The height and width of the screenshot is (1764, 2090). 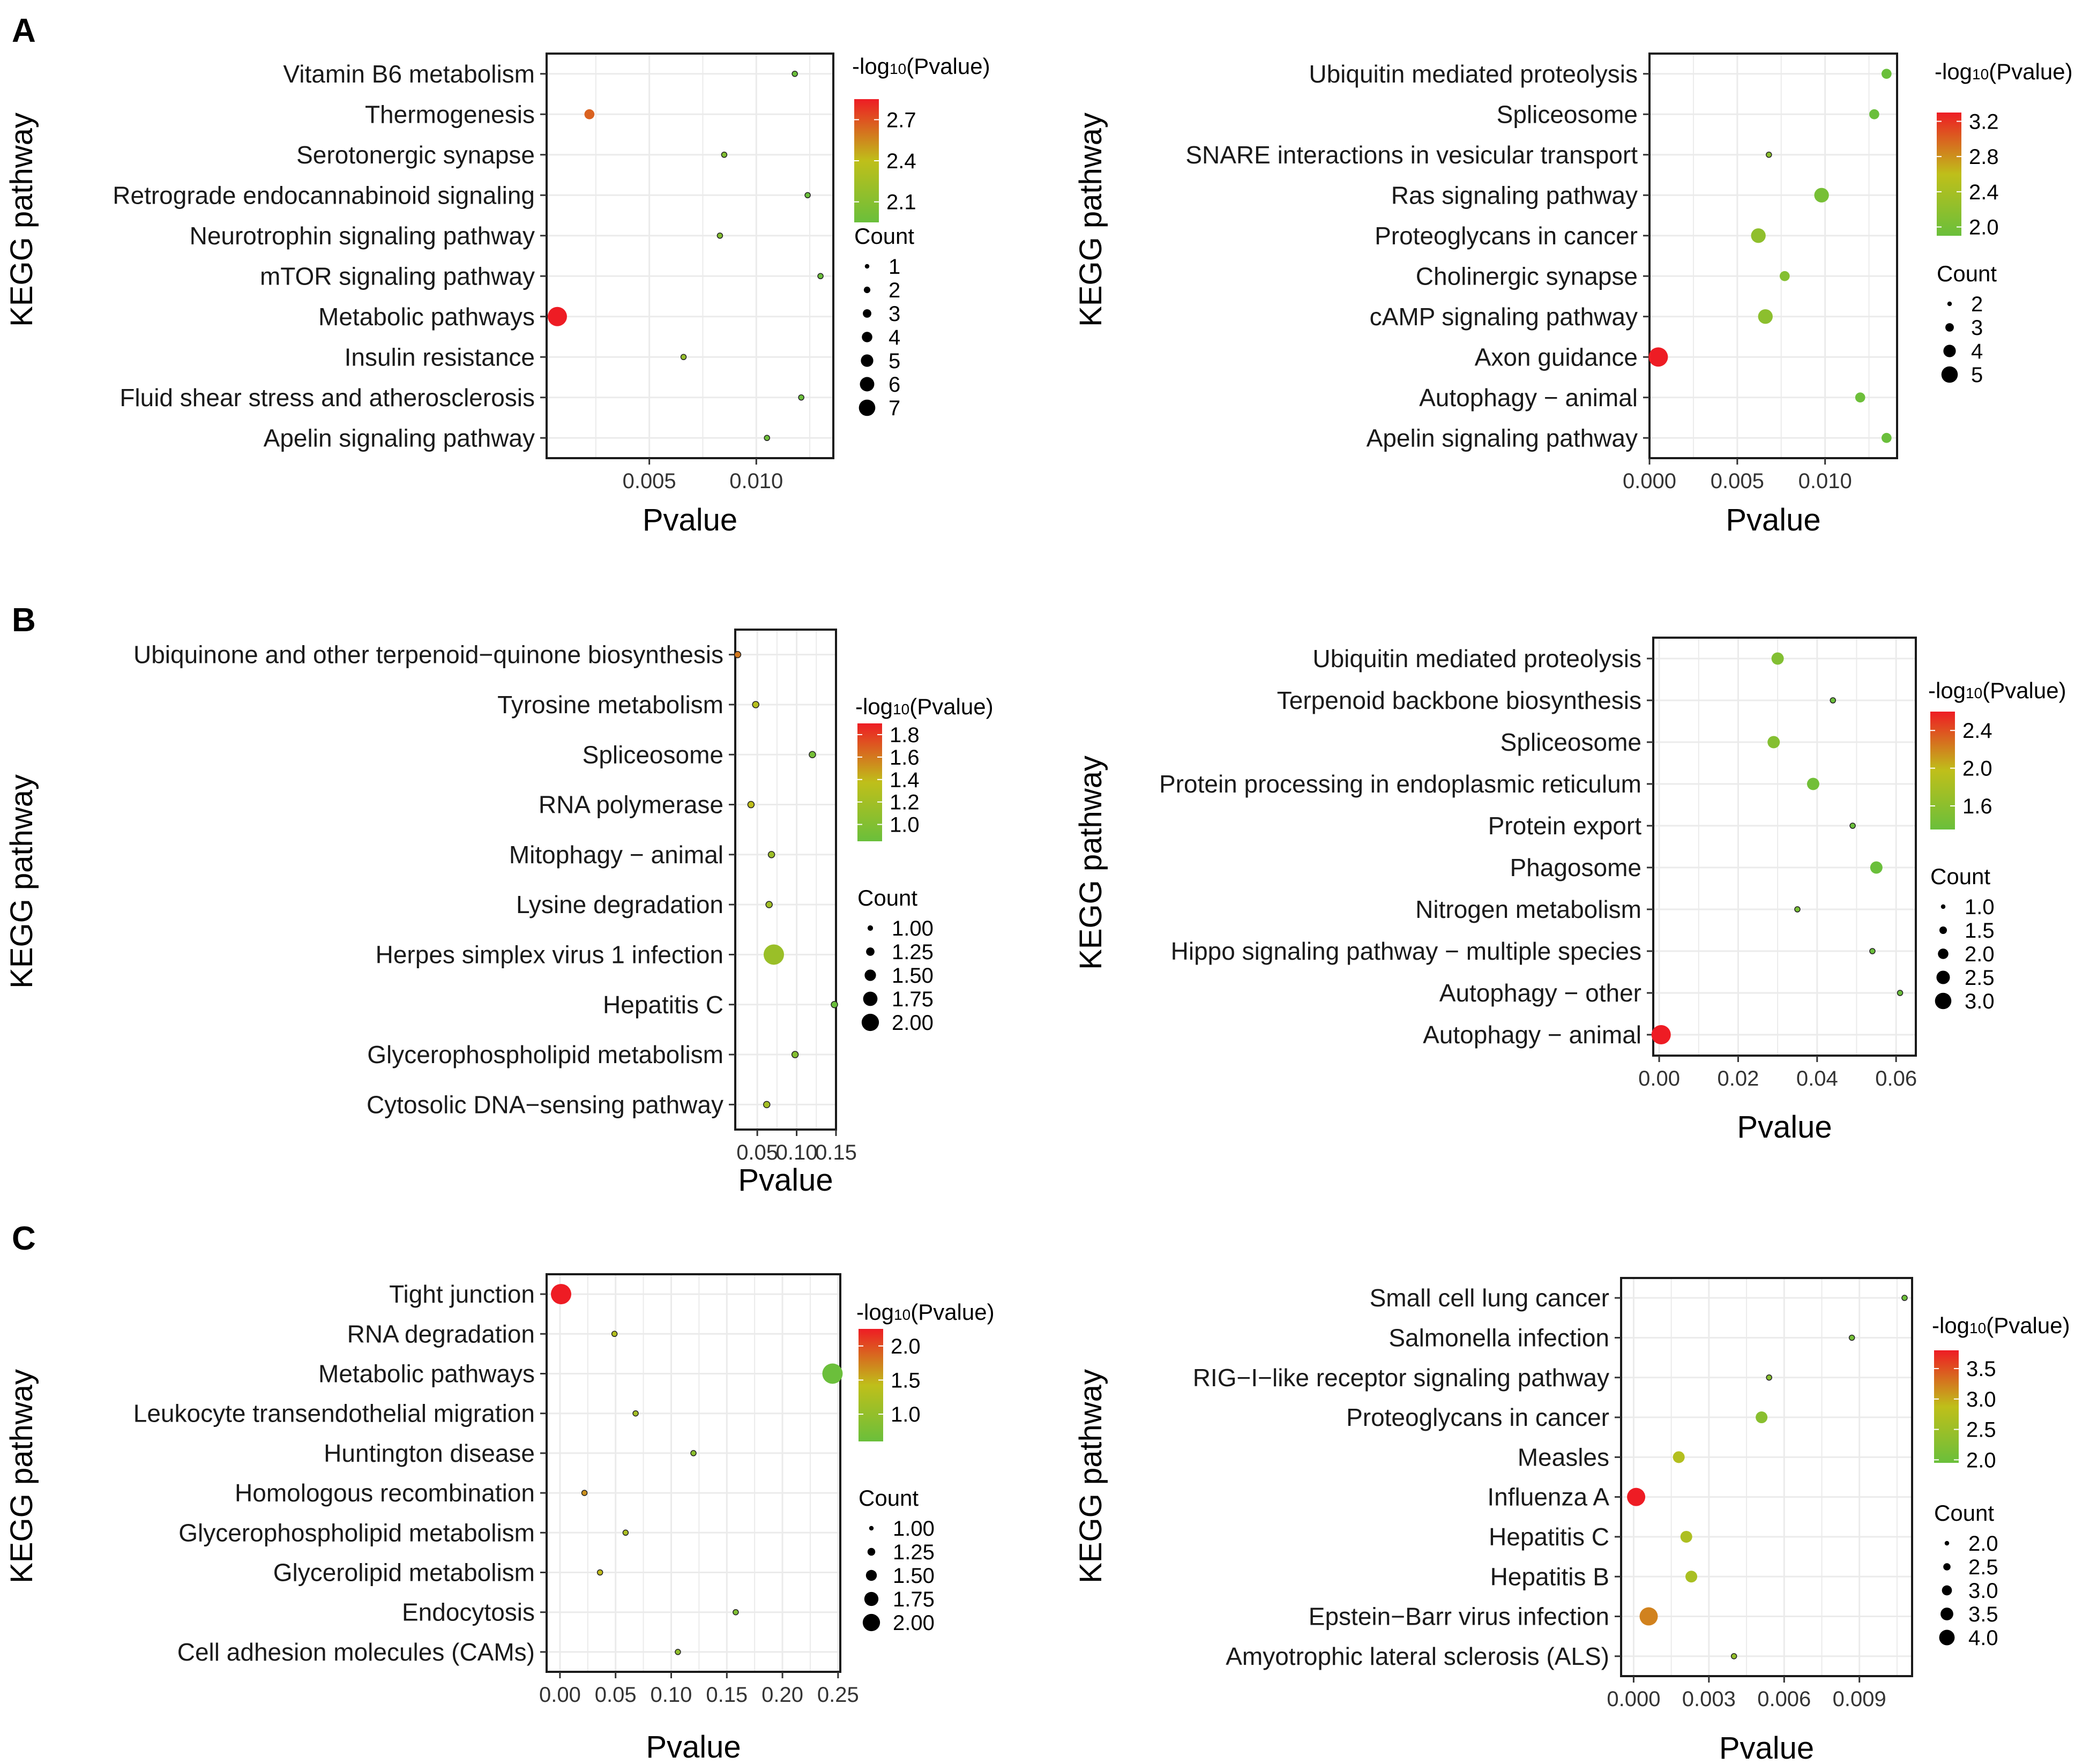 I want to click on x-tick-label: 0.02, so click(x=1738, y=1078).